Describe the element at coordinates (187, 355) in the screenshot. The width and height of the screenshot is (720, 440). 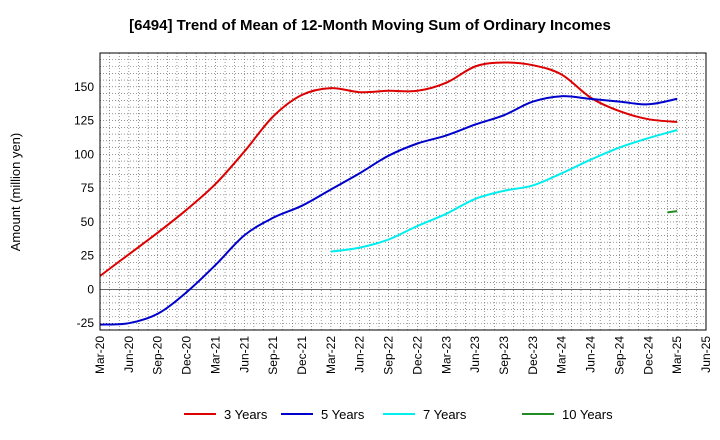
I see `x-tick-label: Dec-20` at that location.